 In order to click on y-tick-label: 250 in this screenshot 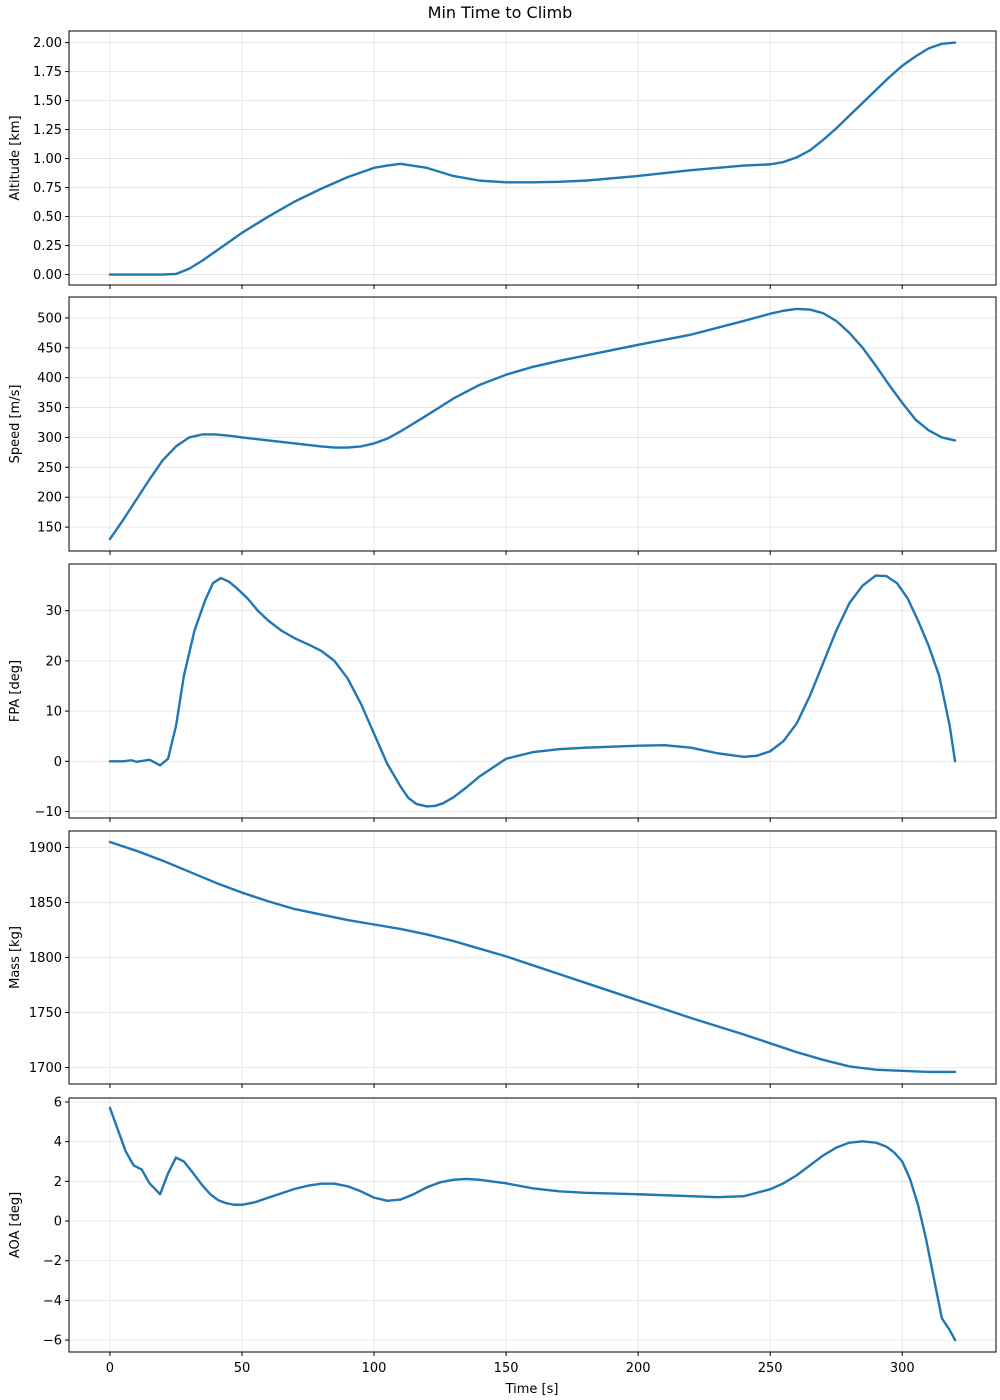, I will do `click(49, 468)`.